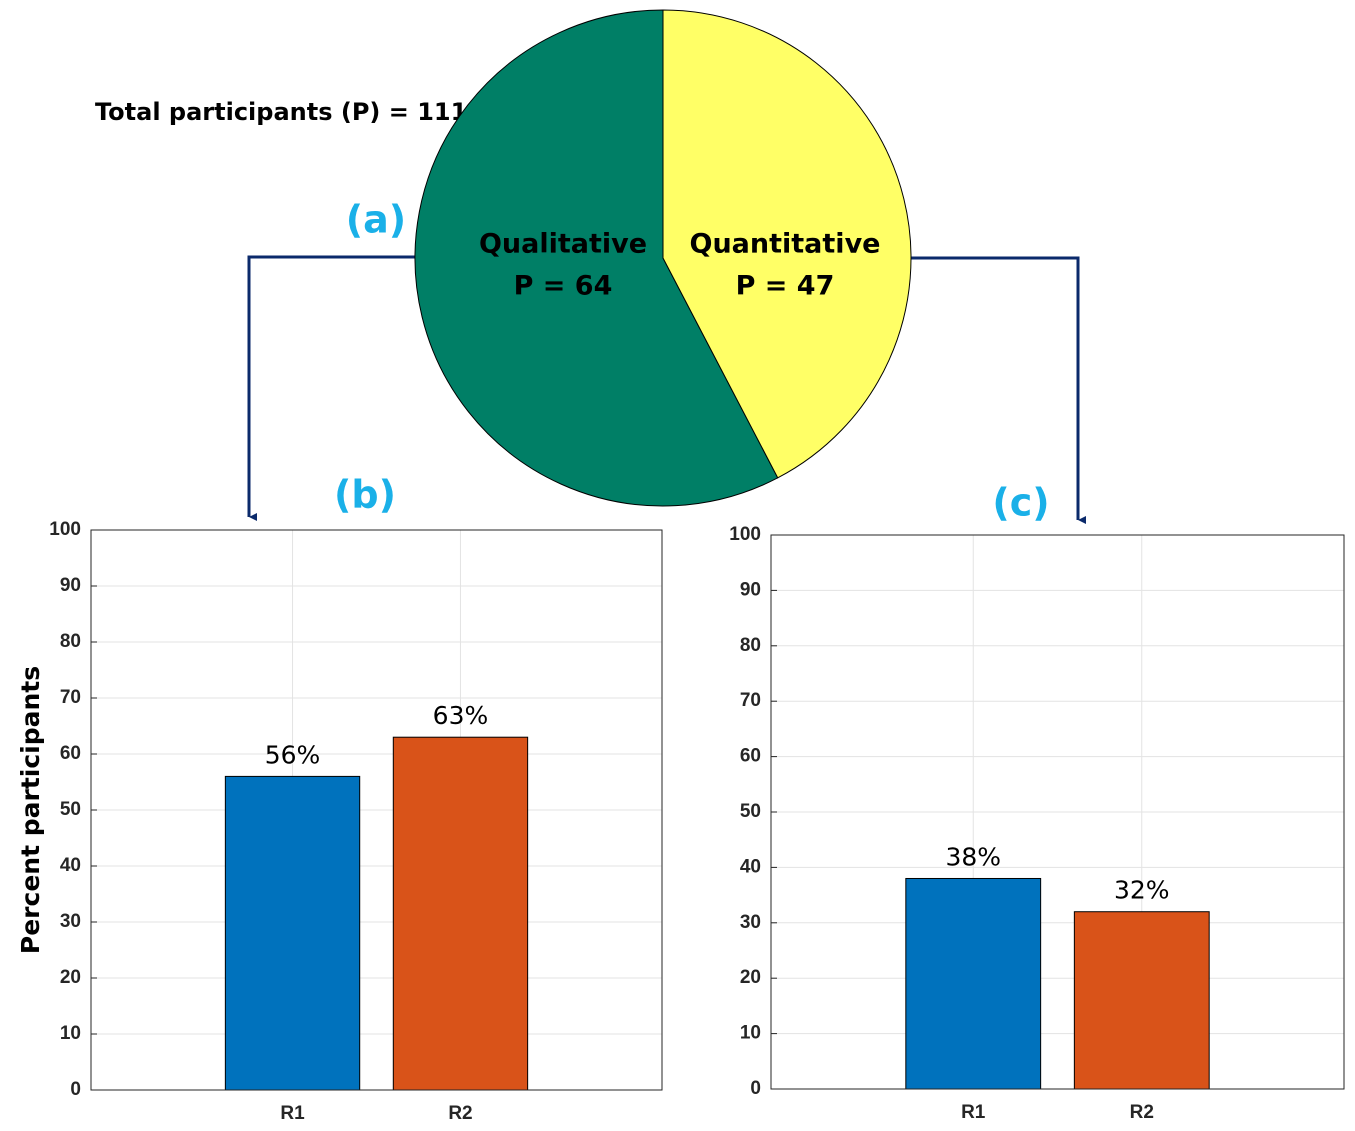 The height and width of the screenshot is (1131, 1355). What do you see at coordinates (1020, 503) in the screenshot?
I see `panel-label: (c)` at bounding box center [1020, 503].